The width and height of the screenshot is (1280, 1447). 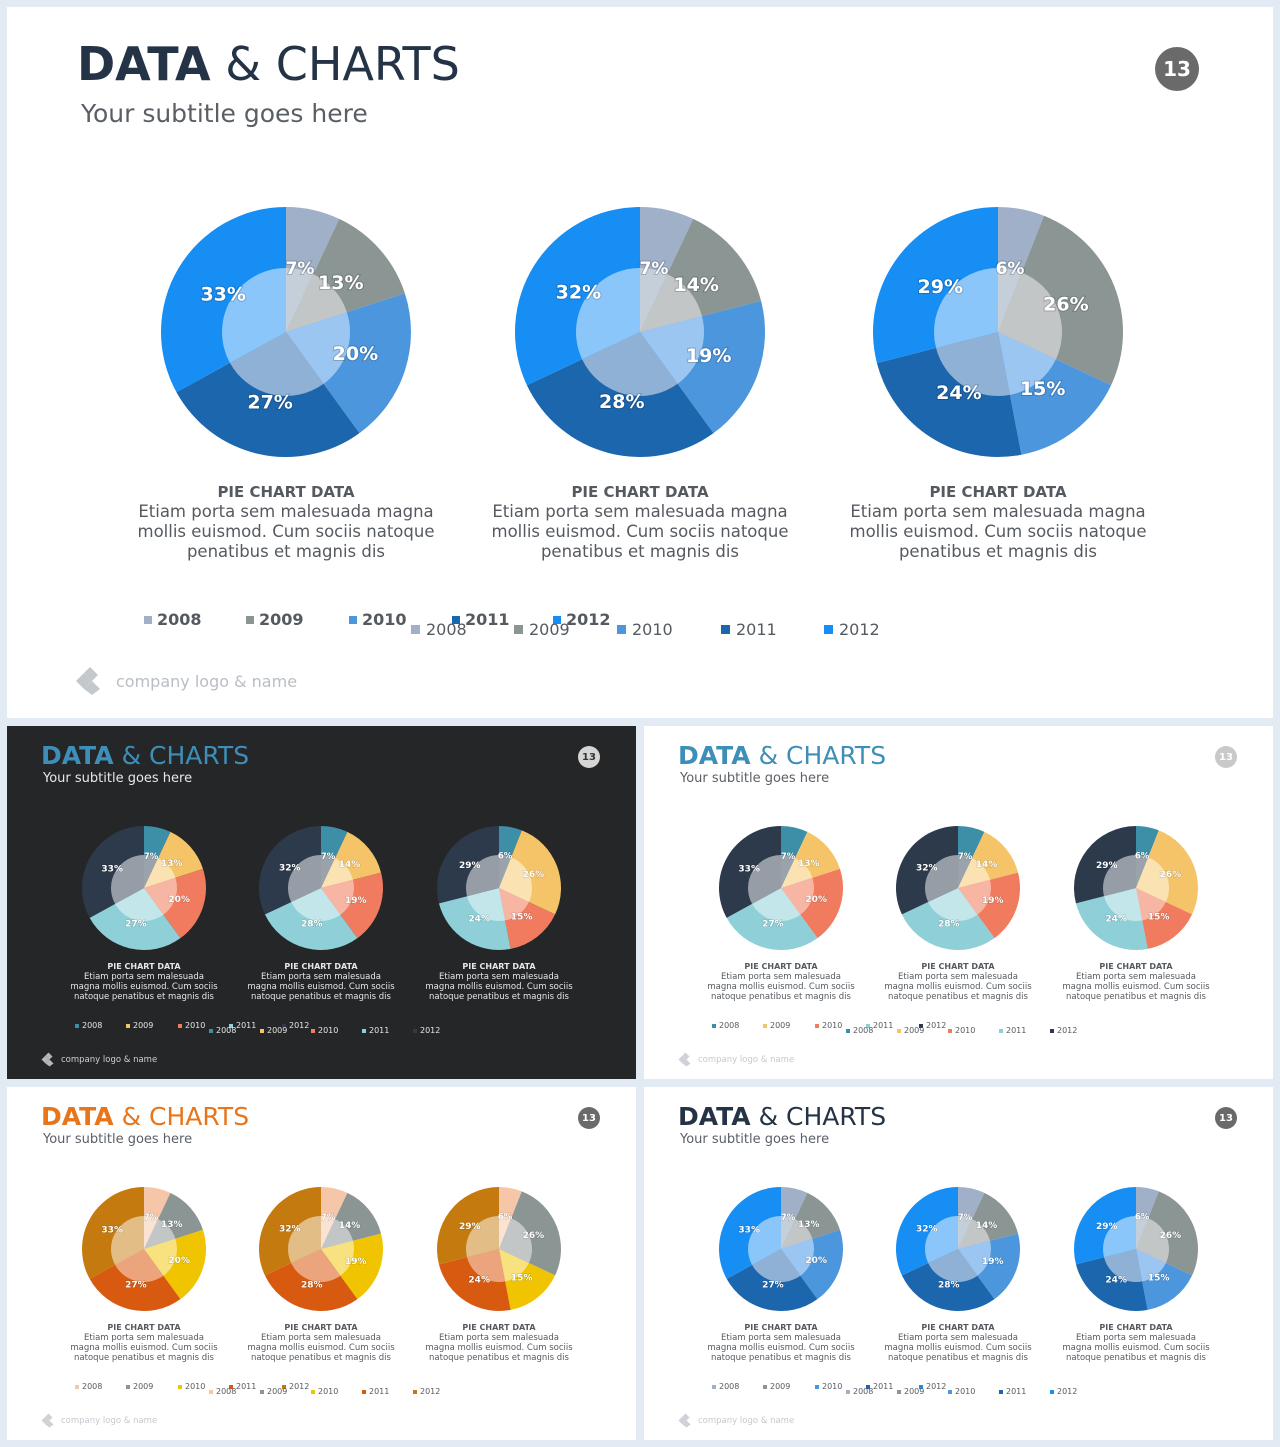 What do you see at coordinates (211, 1030) in the screenshot?
I see `legend-swatch-2008` at bounding box center [211, 1030].